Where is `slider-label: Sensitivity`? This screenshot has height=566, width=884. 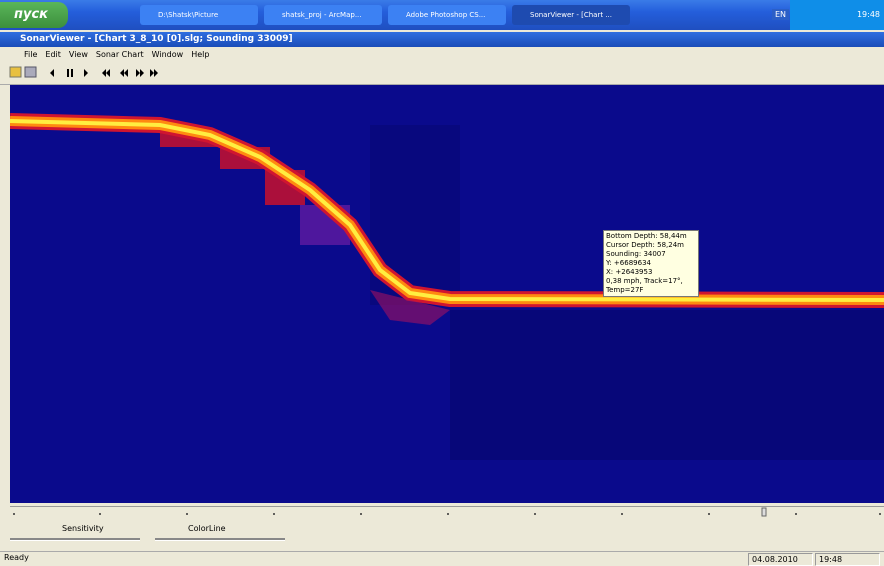
slider-label: Sensitivity is located at coordinates (83, 528).